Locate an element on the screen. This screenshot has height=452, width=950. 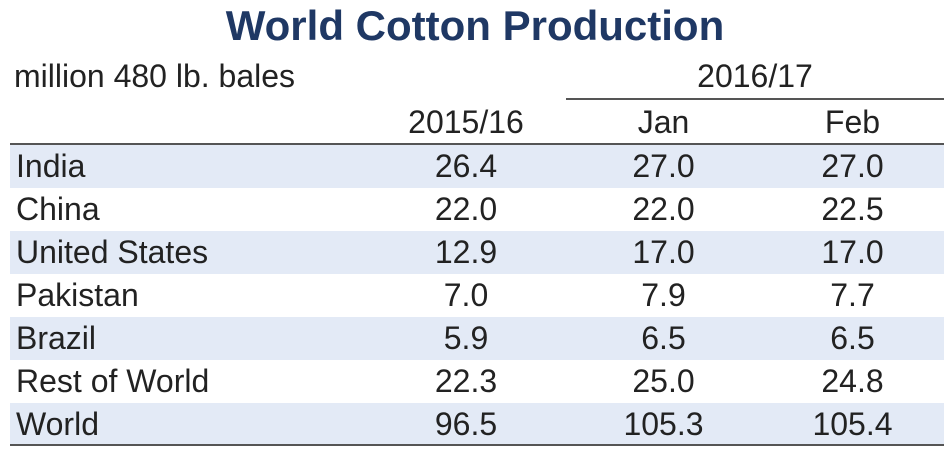
table-row: Rest of World 22.3 25.0 24.8 is located at coordinates (477, 381).